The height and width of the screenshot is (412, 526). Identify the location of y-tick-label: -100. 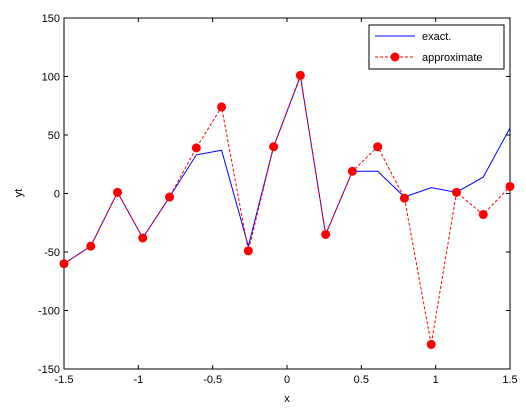
(49, 312).